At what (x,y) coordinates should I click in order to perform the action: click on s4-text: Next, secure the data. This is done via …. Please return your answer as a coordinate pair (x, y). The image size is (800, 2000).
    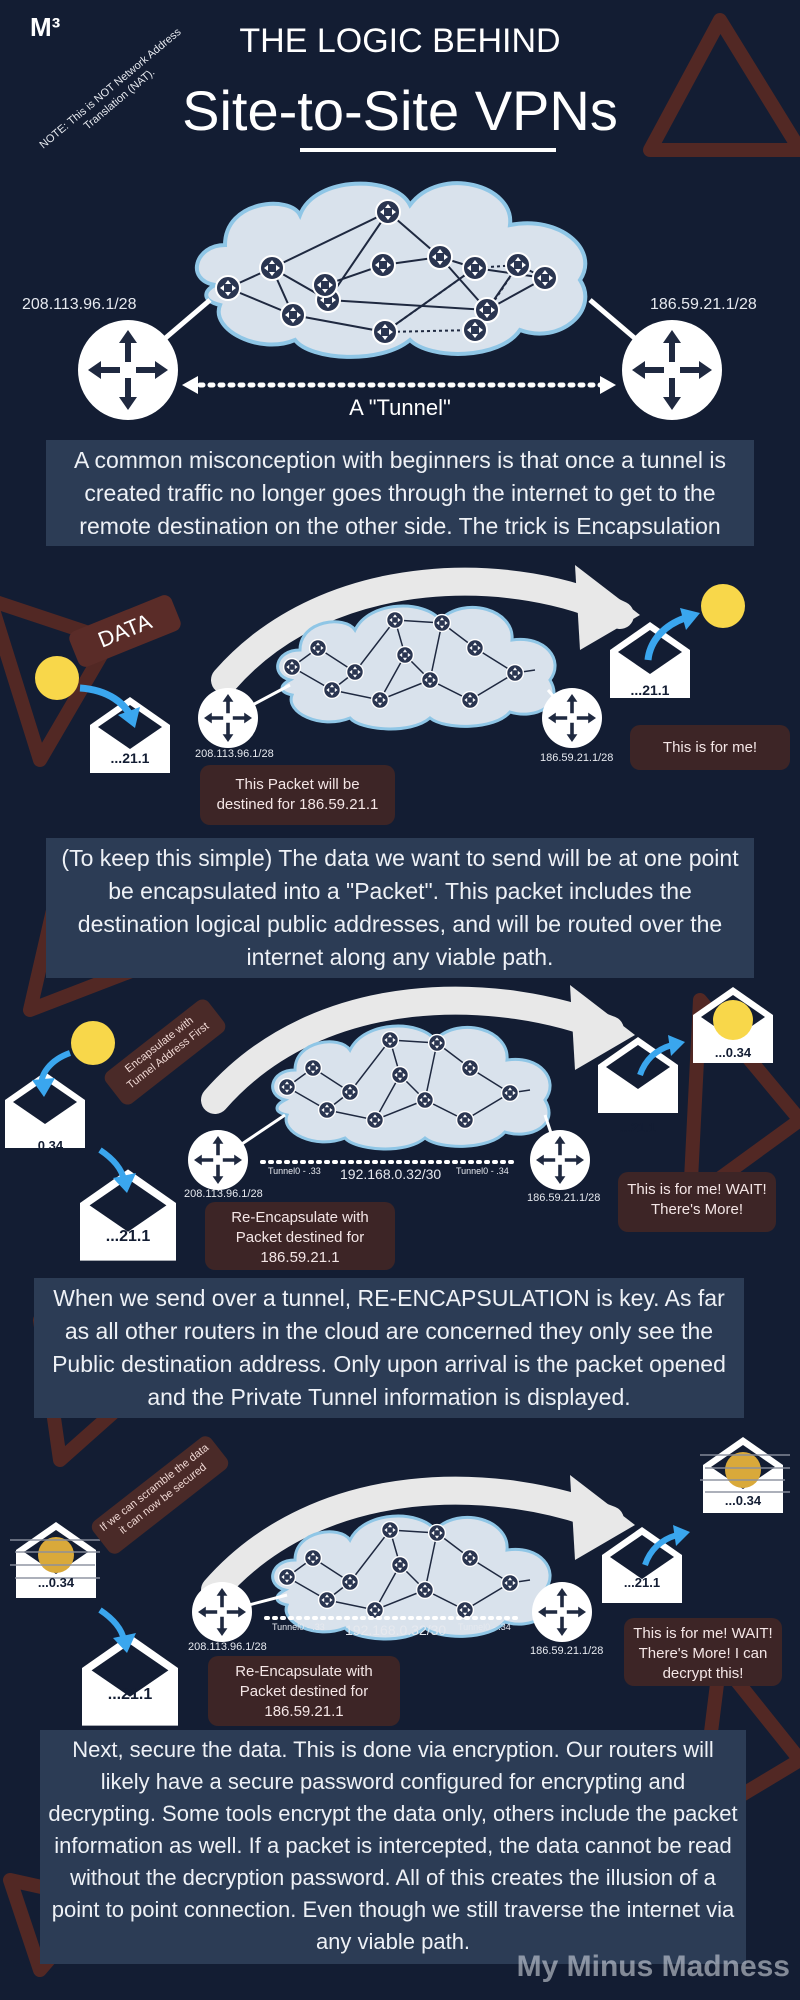
    Looking at the image, I should click on (393, 1847).